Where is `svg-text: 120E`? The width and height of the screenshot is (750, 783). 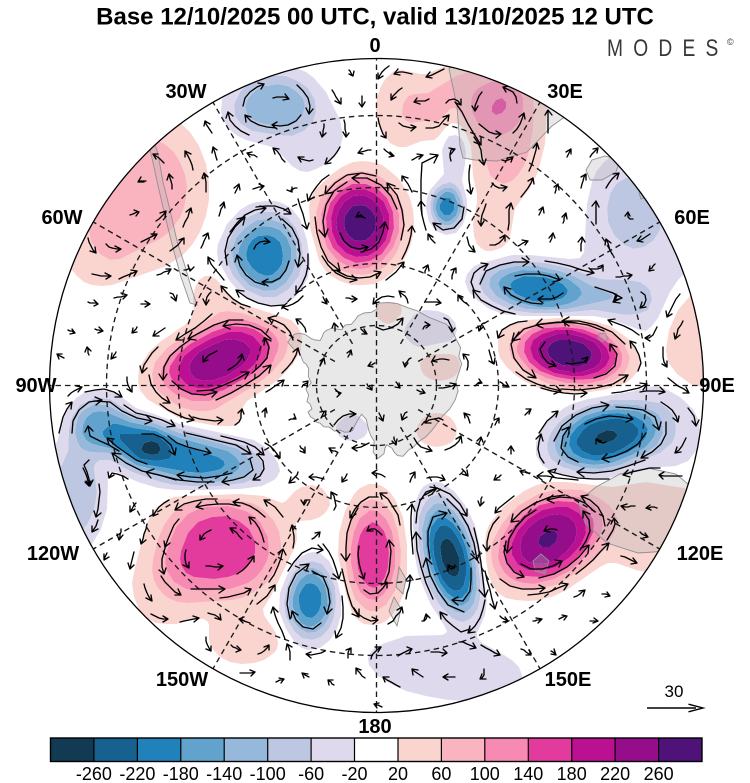 svg-text: 120E is located at coordinates (700, 554).